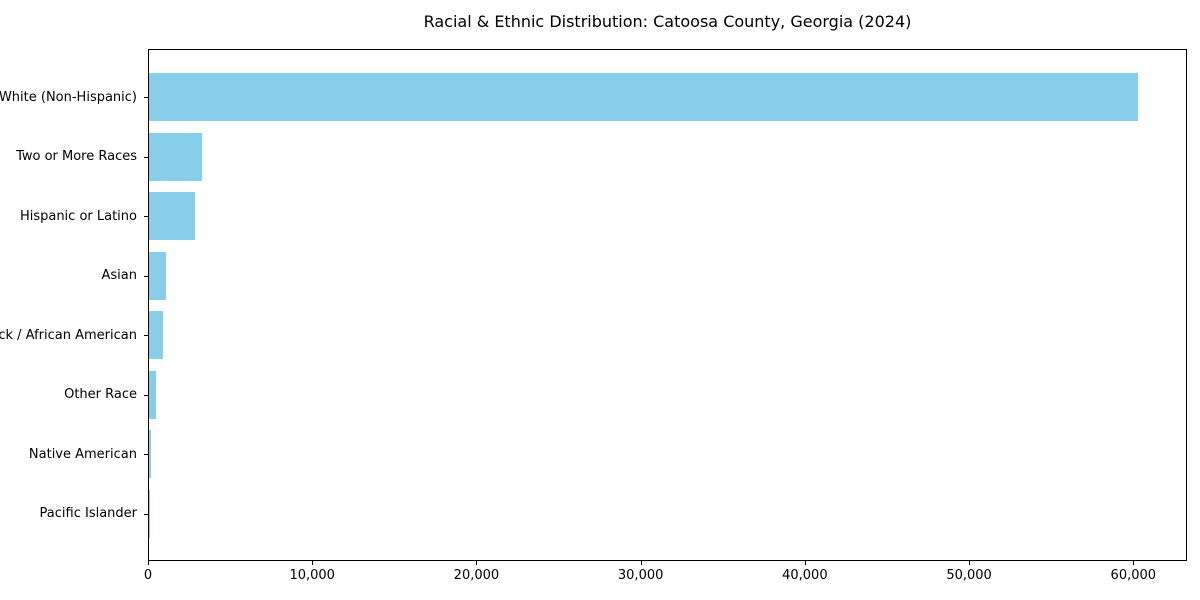 The width and height of the screenshot is (1200, 600). What do you see at coordinates (312, 575) in the screenshot?
I see `x-tick-label: 10,000` at bounding box center [312, 575].